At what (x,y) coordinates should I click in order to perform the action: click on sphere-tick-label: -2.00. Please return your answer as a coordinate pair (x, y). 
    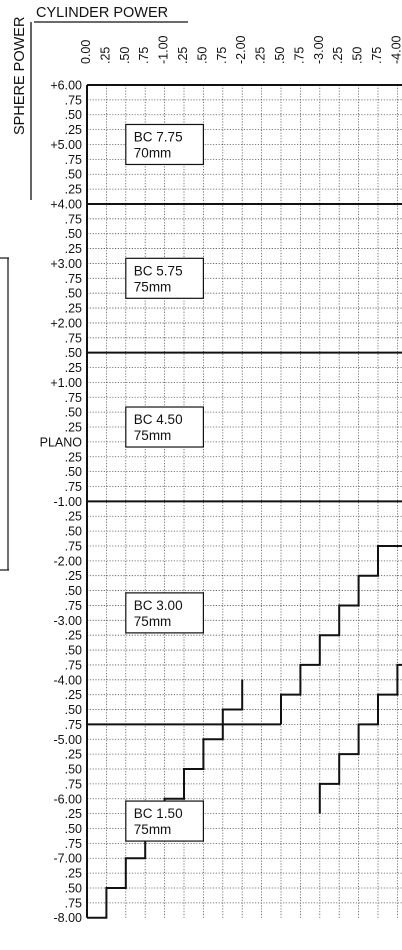
    Looking at the image, I should click on (68, 561).